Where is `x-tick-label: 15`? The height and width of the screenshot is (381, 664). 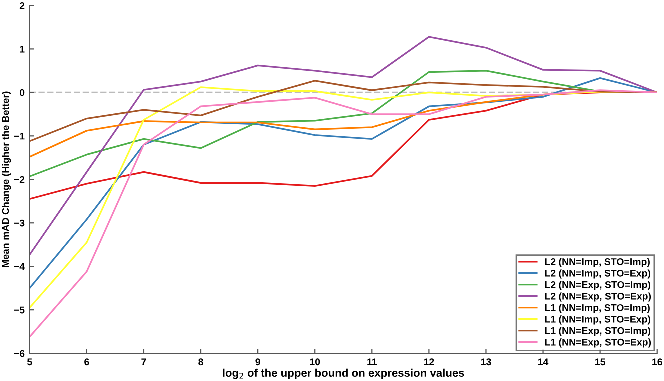
x-tick-label: 15 is located at coordinates (601, 362).